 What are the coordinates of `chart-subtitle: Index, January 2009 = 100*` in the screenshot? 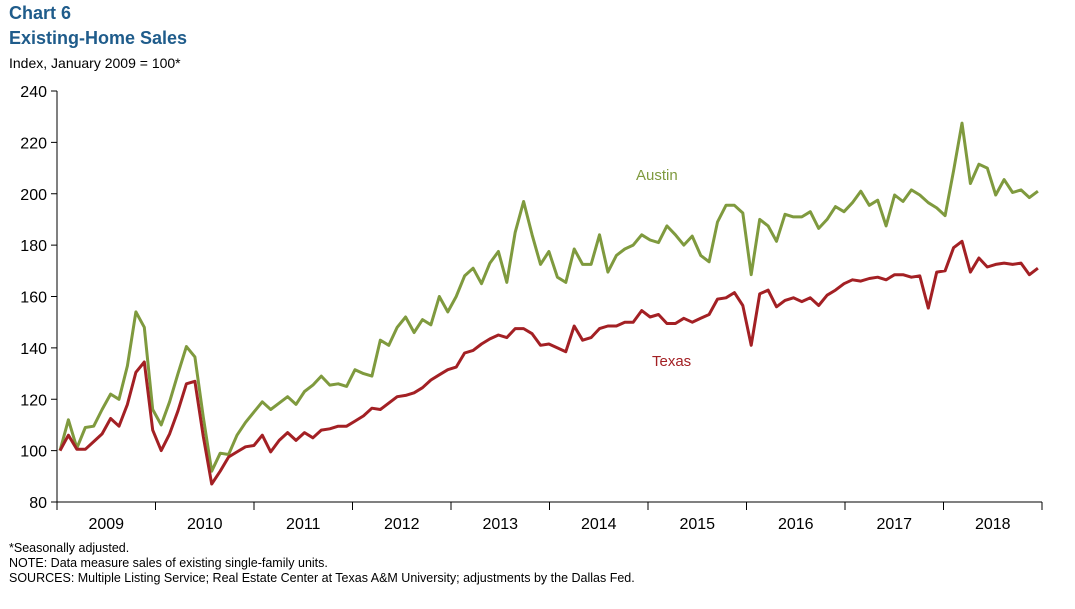 It's located at (95, 63).